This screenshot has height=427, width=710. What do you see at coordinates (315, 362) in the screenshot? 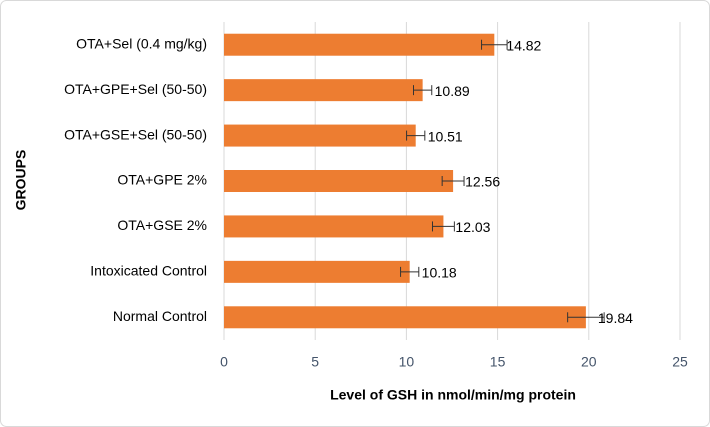
I see `x-tick-label: 5` at bounding box center [315, 362].